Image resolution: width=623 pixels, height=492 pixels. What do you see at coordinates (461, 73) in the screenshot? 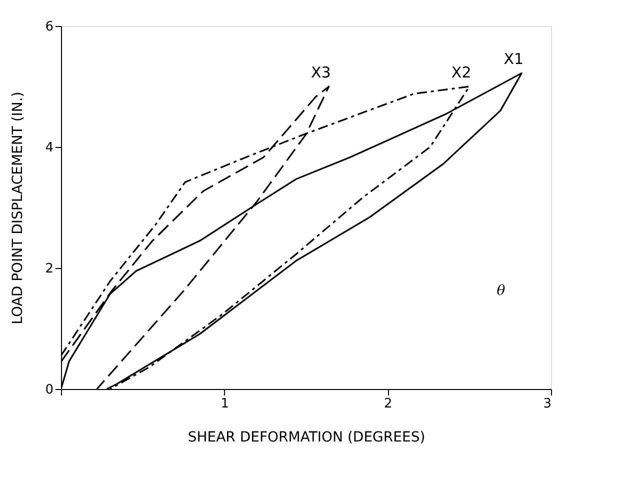
I see `series-label: X2` at bounding box center [461, 73].